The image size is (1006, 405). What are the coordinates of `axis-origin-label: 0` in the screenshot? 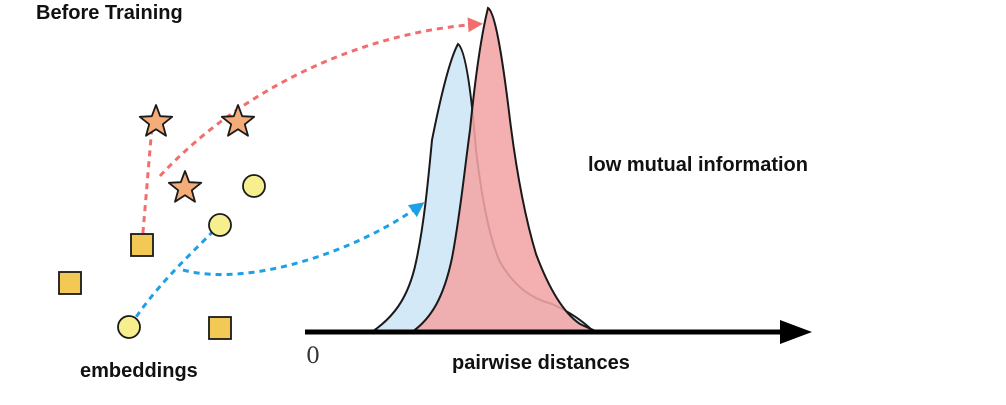 It's located at (313, 356).